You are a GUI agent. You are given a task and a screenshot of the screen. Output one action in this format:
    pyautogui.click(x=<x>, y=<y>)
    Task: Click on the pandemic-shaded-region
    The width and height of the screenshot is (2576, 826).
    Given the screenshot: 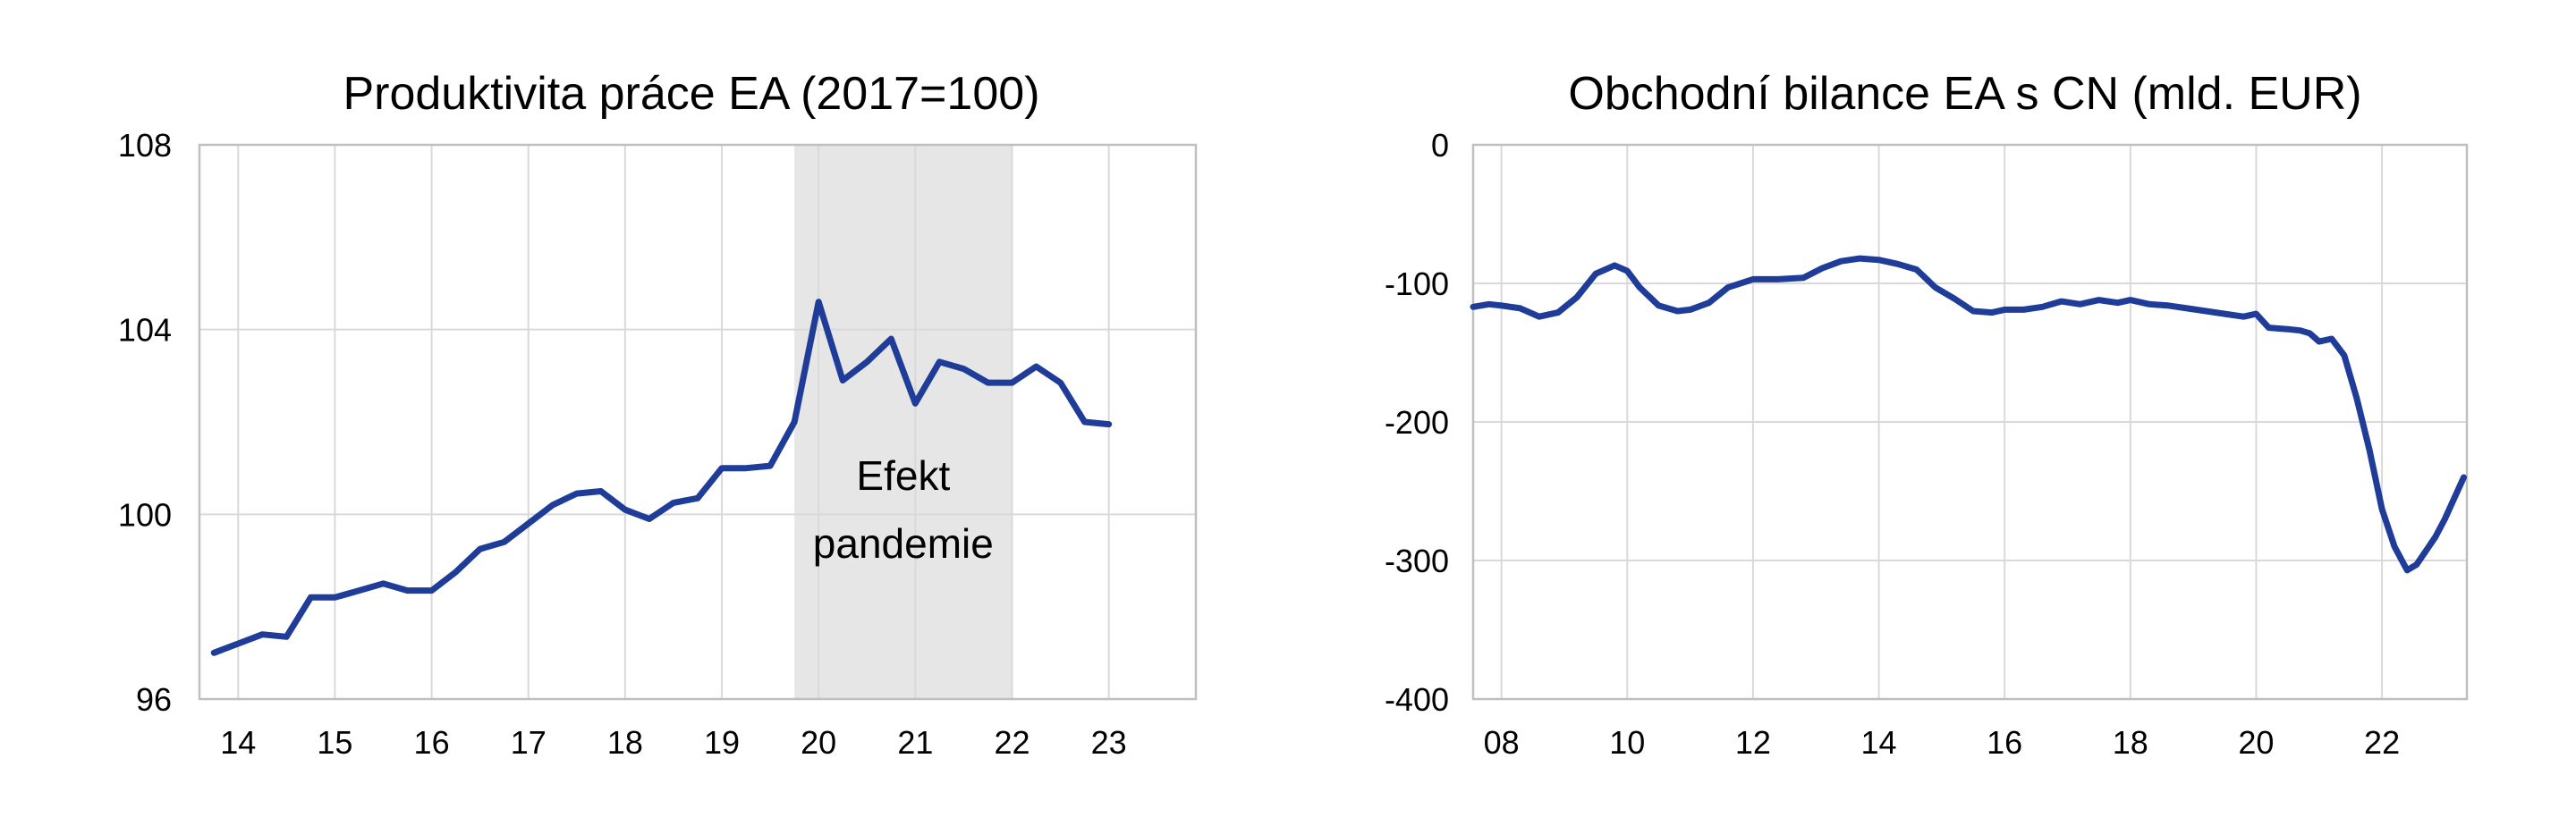 What is the action you would take?
    pyautogui.click(x=903, y=422)
    